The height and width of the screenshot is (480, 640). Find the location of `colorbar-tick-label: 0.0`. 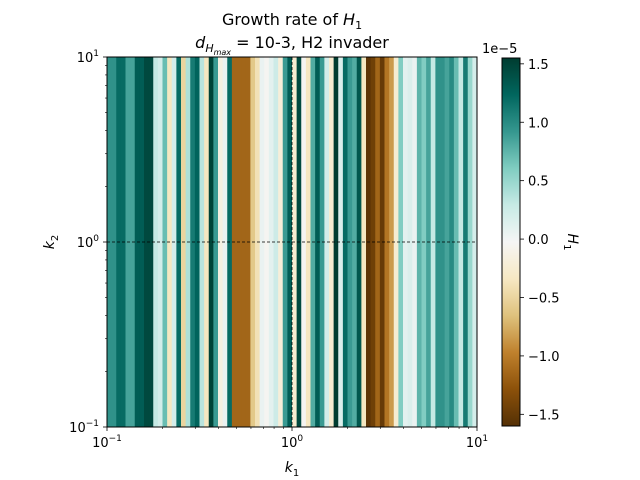

colorbar-tick-label: 0.0 is located at coordinates (538, 240).